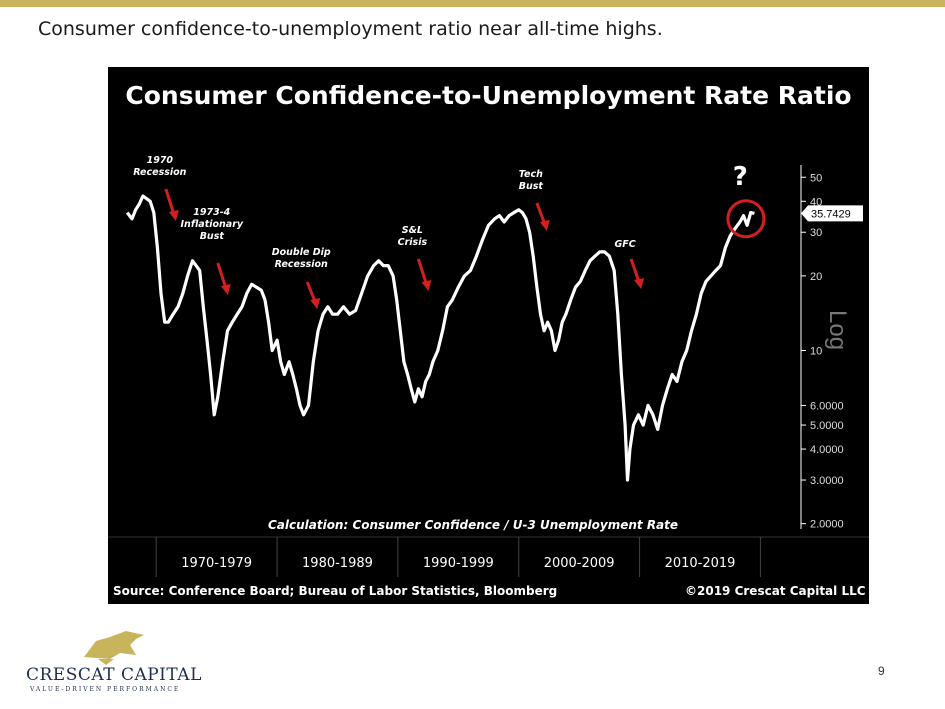  I want to click on last-value-label: 35.7429, so click(831, 214).